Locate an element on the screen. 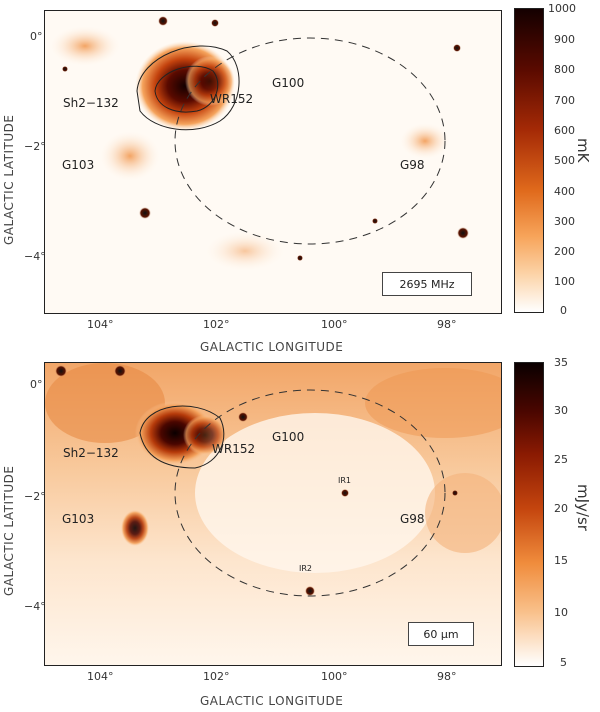 Image resolution: width=600 pixels, height=712 pixels. cb-tick: 700 is located at coordinates (564, 100).